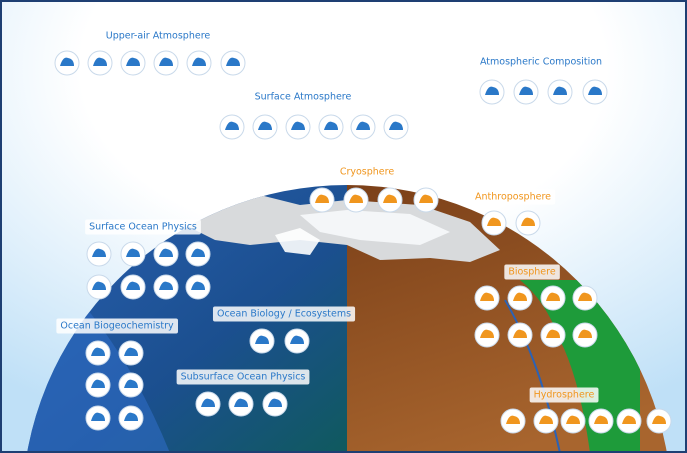  I want to click on variable-group: Anthroposphere, so click(513, 212).